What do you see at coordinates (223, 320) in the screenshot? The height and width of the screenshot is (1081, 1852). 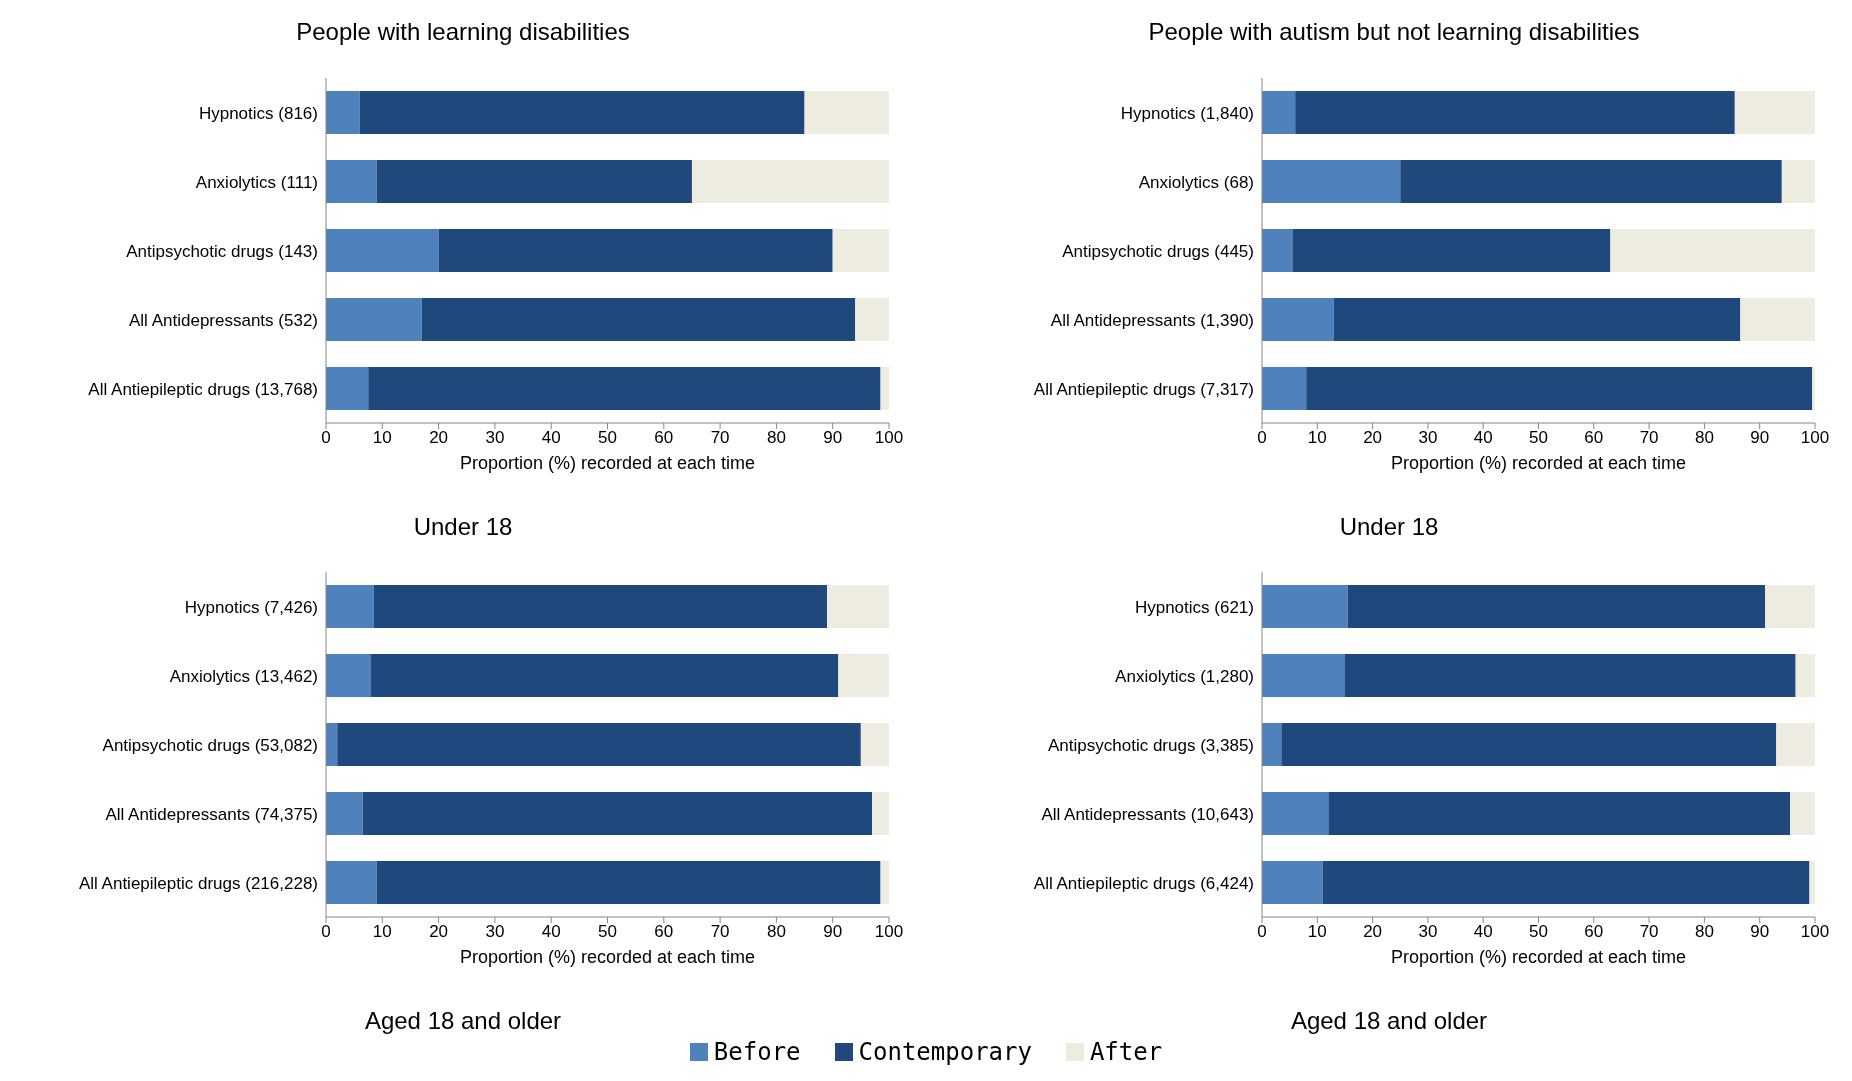 I see `y-tick-label: All Antidepressants (532)` at bounding box center [223, 320].